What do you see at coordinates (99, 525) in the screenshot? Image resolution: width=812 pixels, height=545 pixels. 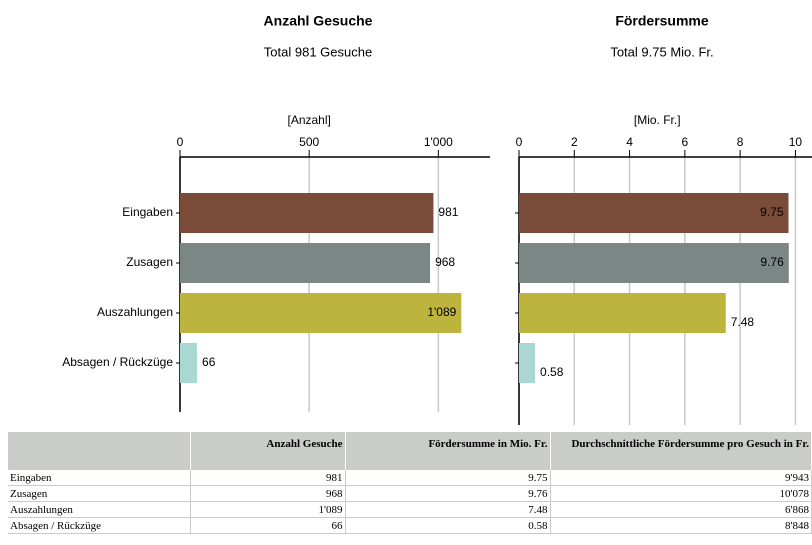 I see `table-cell: Absagen / Rückzüge` at bounding box center [99, 525].